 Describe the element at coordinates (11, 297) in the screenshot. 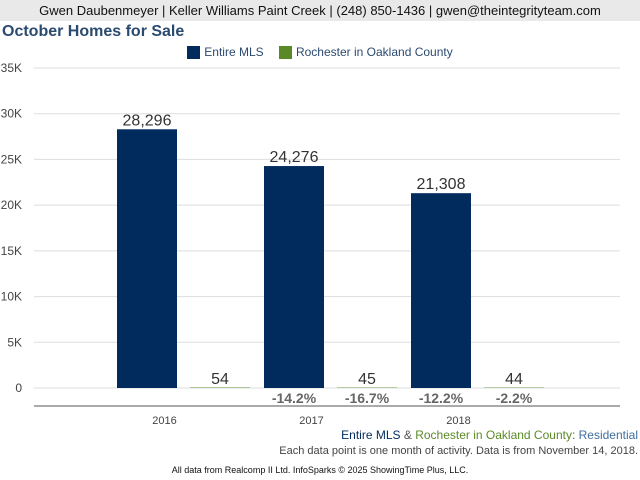

I see `y-tick-label: 10K` at that location.